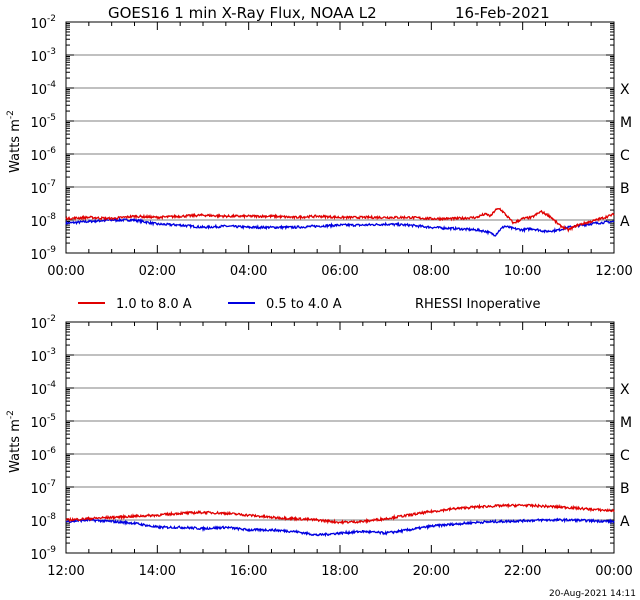  I want to click on x-tick-label: 14:00, so click(157, 571).